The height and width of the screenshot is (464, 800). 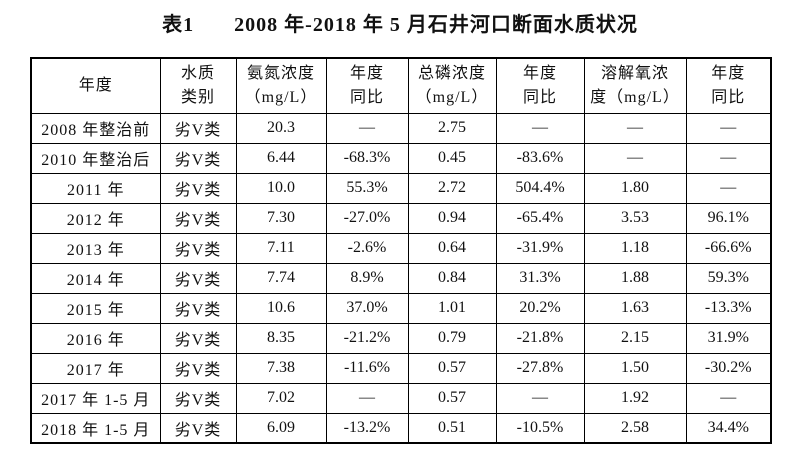 I want to click on table-cell-ammonia: 7.02, so click(x=281, y=398).